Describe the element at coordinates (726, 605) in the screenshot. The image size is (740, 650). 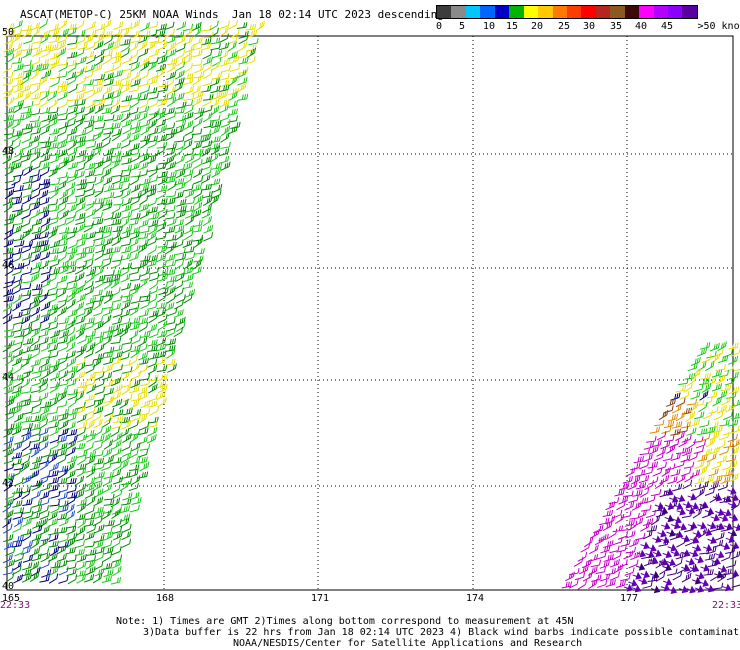
I see `time-right: 22:33` at that location.